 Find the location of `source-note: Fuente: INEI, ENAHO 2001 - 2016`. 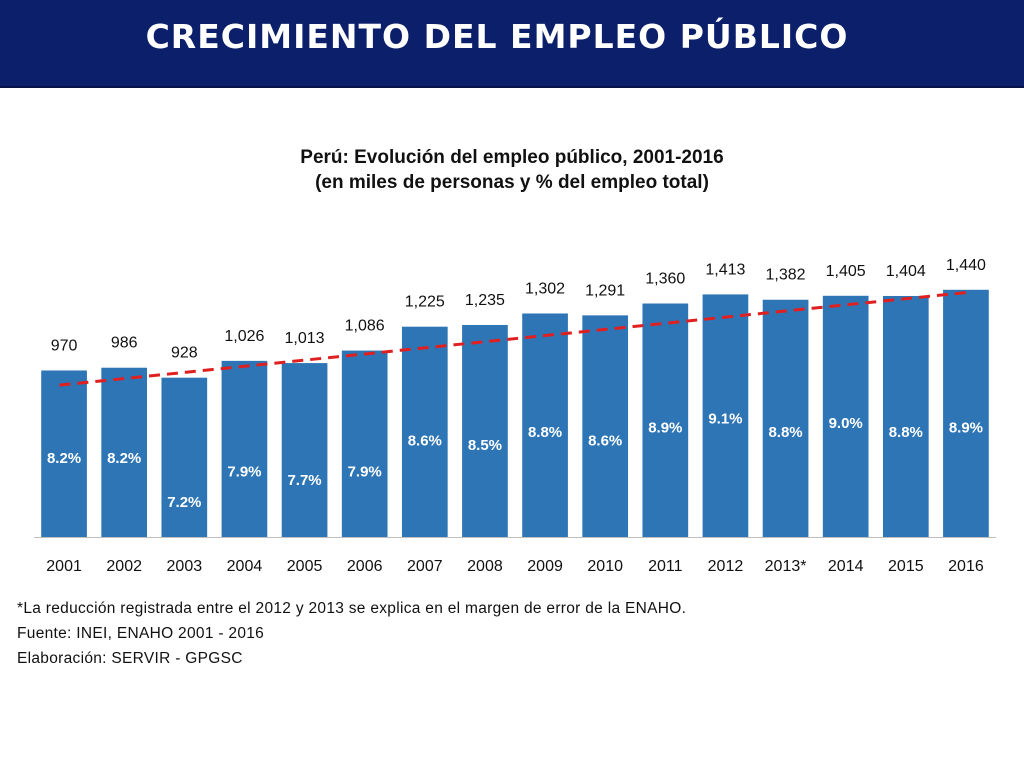

source-note: Fuente: INEI, ENAHO 2001 - 2016 is located at coordinates (141, 633).